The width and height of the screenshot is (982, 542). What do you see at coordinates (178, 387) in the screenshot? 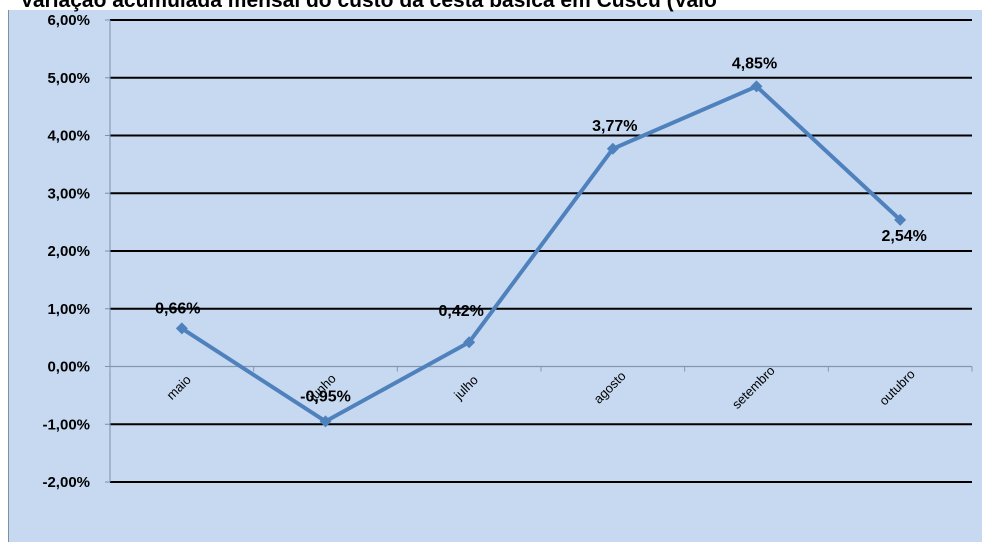
I see `x-tick-label: maio` at bounding box center [178, 387].